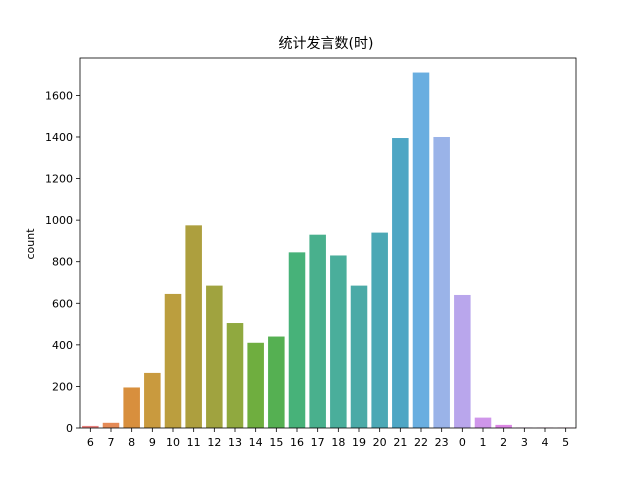 The width and height of the screenshot is (640, 480). Describe the element at coordinates (359, 442) in the screenshot. I see `x-tick-label: 19` at that location.